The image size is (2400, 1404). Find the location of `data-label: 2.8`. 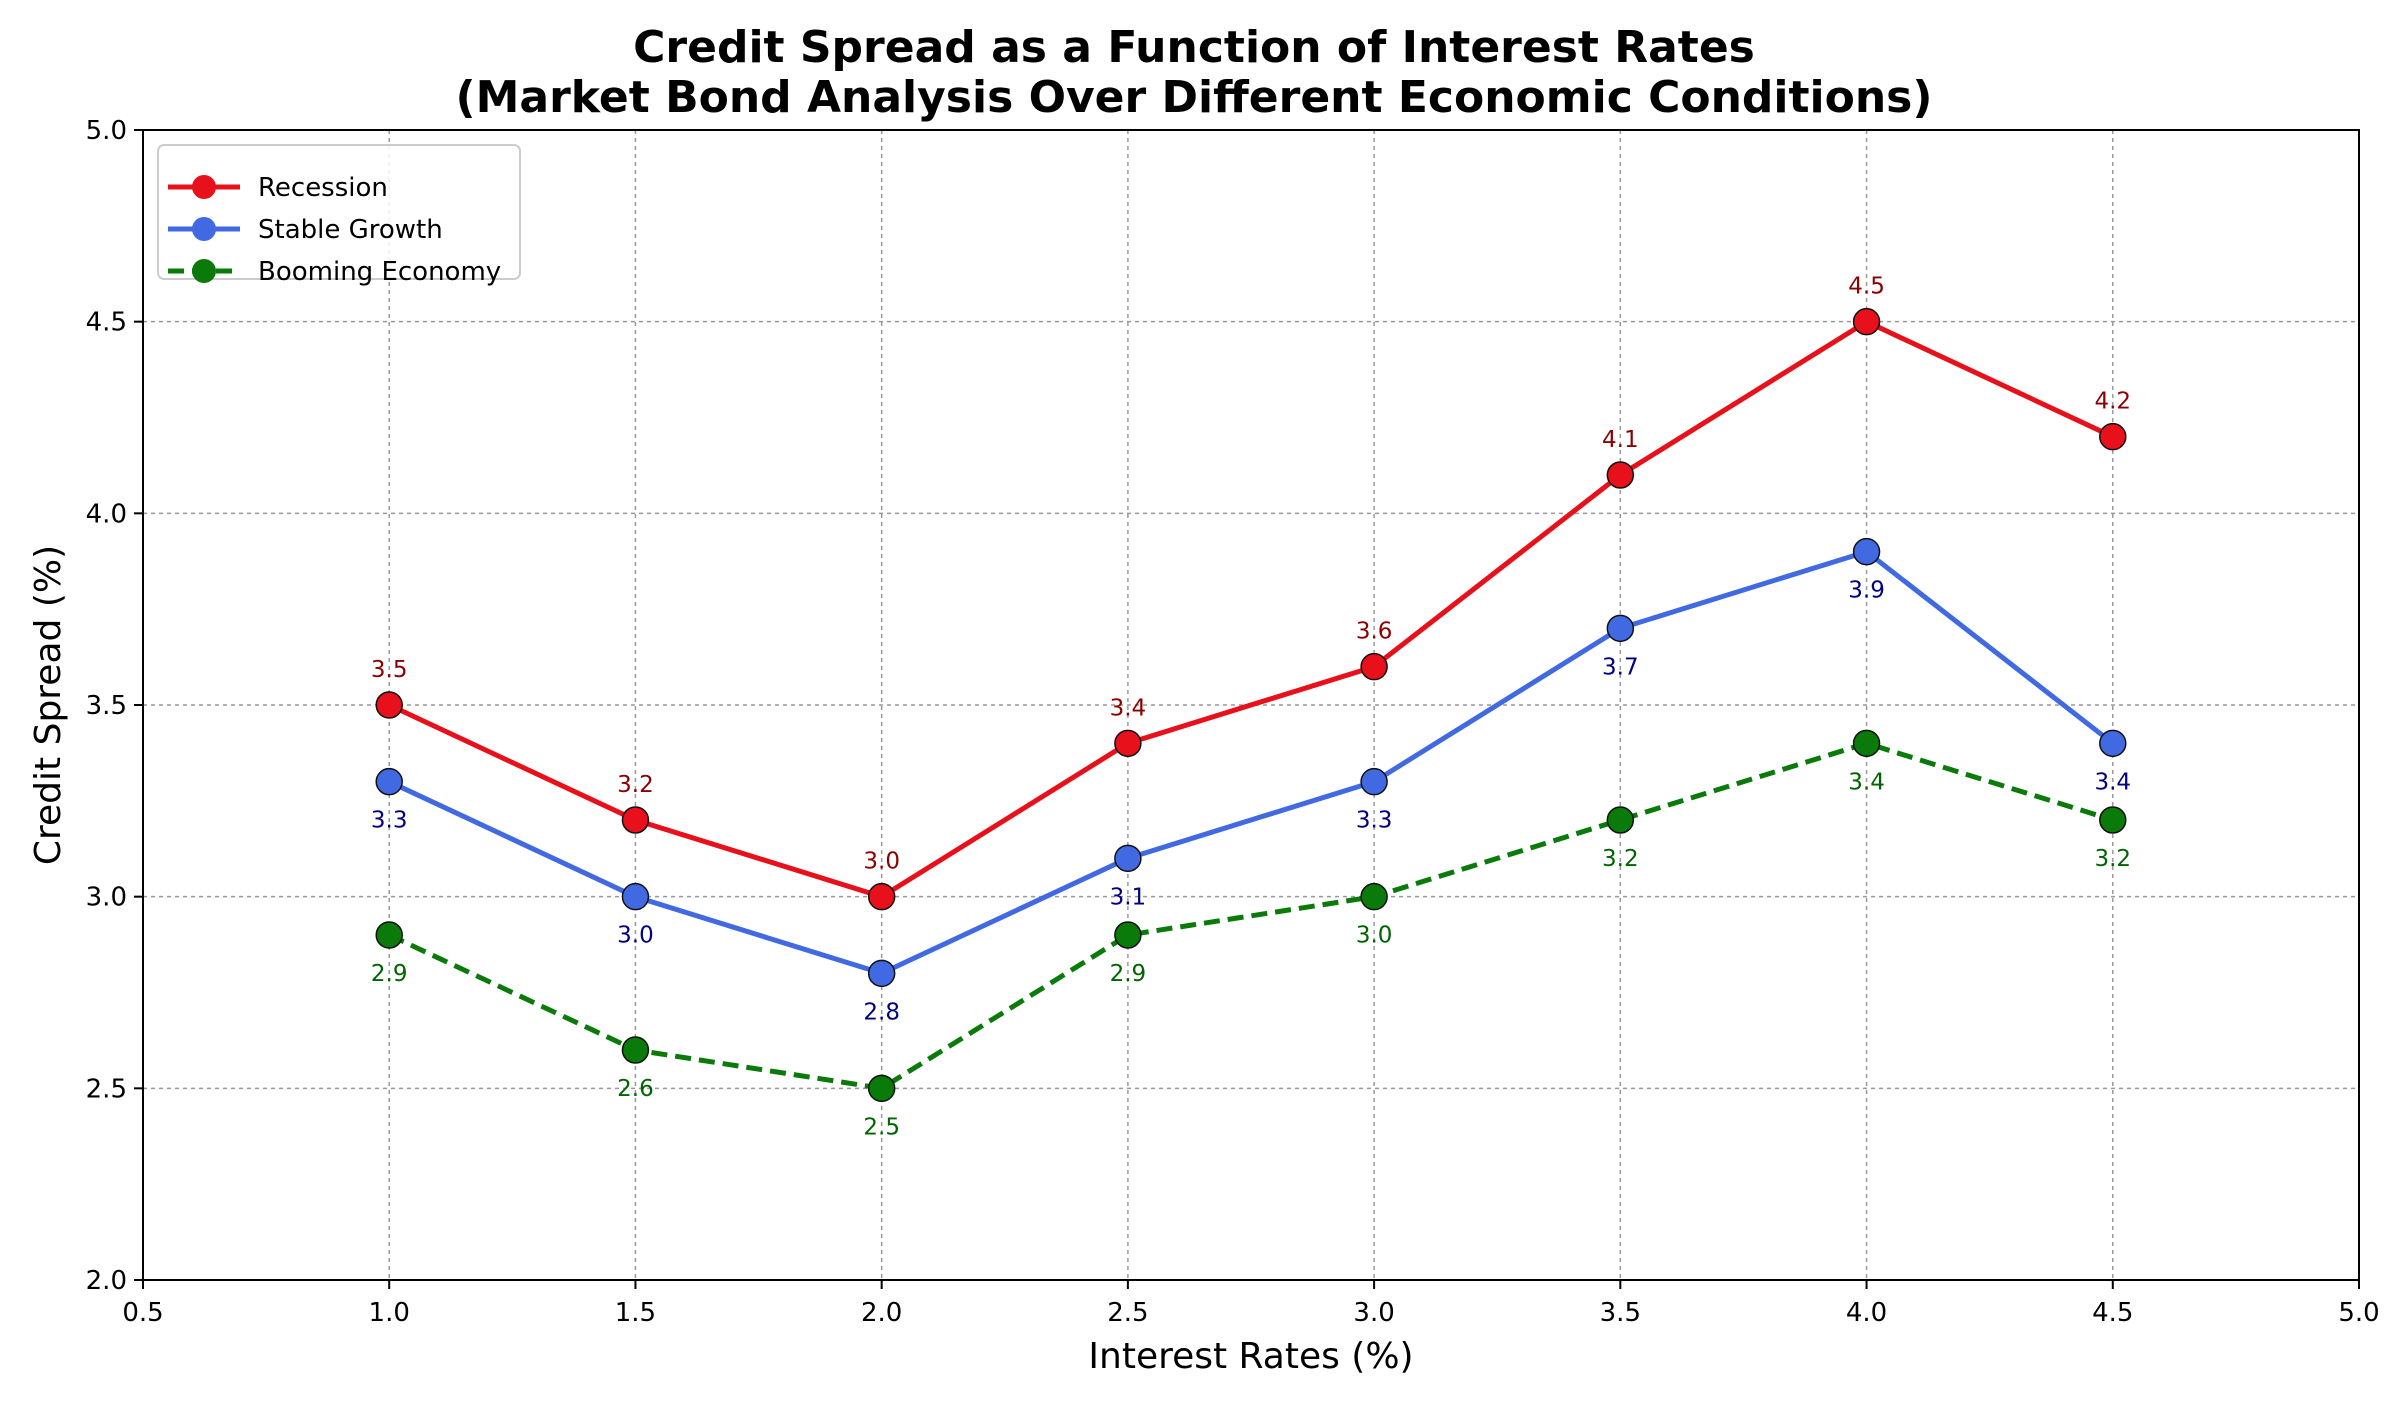

data-label: 2.8 is located at coordinates (881, 1012).